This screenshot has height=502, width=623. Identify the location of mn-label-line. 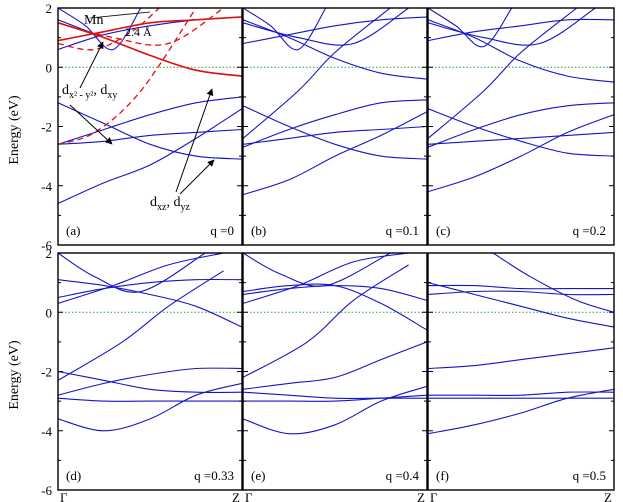
(120, 15).